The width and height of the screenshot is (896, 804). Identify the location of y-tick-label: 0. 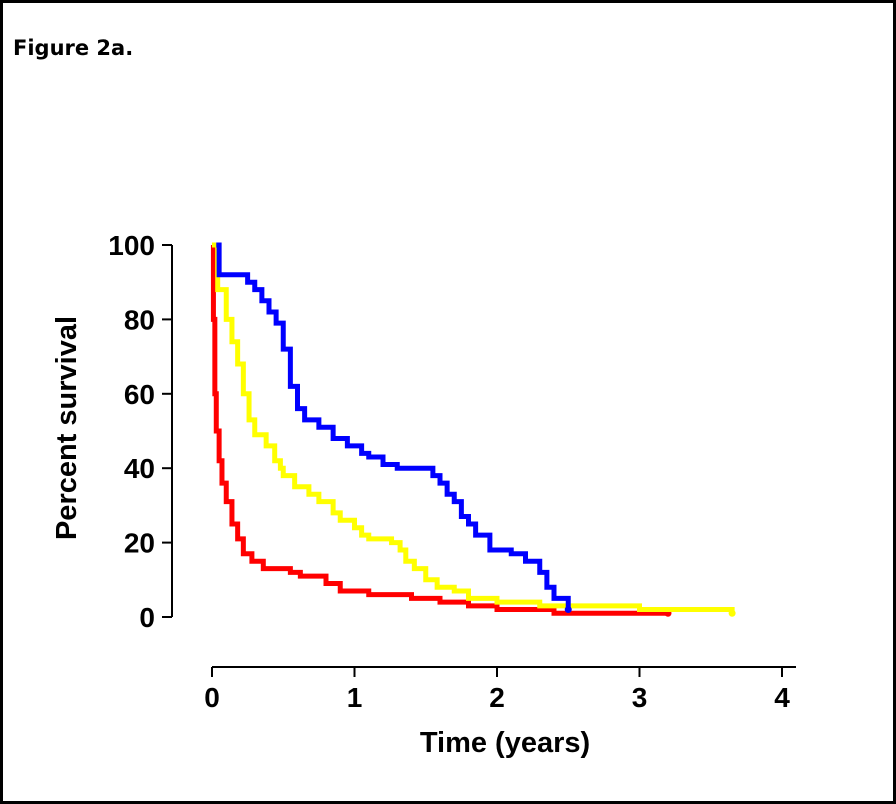
(147, 617).